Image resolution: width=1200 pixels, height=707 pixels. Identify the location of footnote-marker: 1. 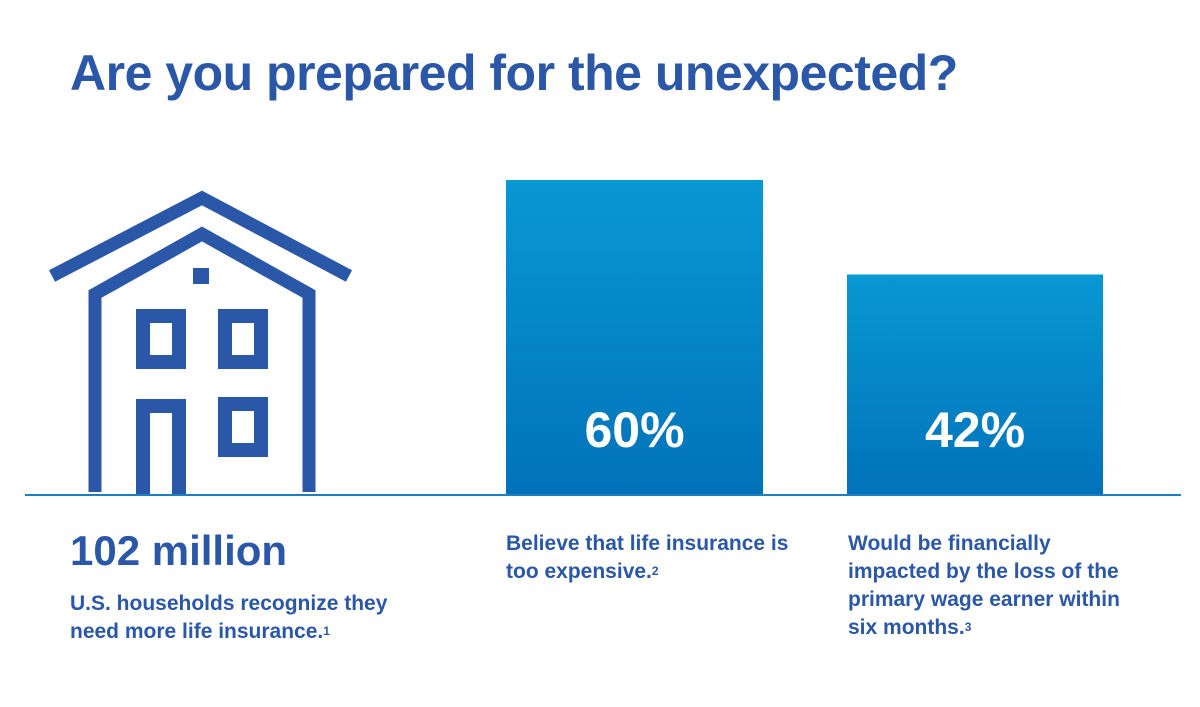
(326, 631).